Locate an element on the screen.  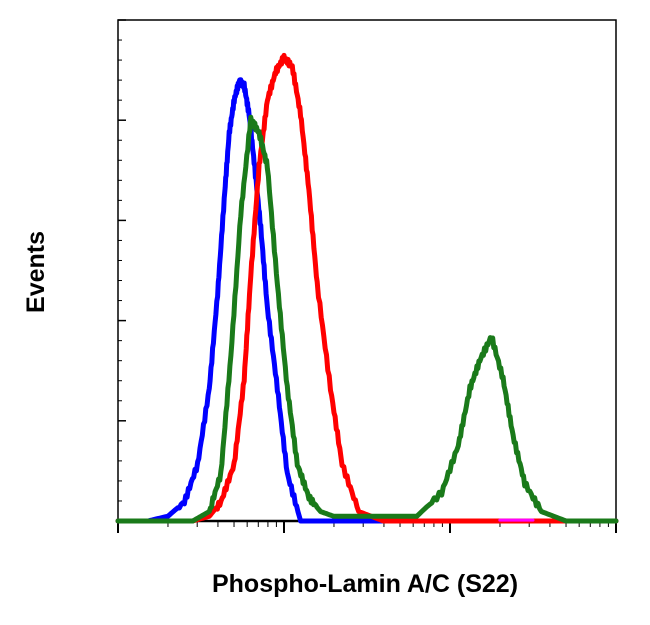
y-axis-label: Events is located at coordinates (36, 272).